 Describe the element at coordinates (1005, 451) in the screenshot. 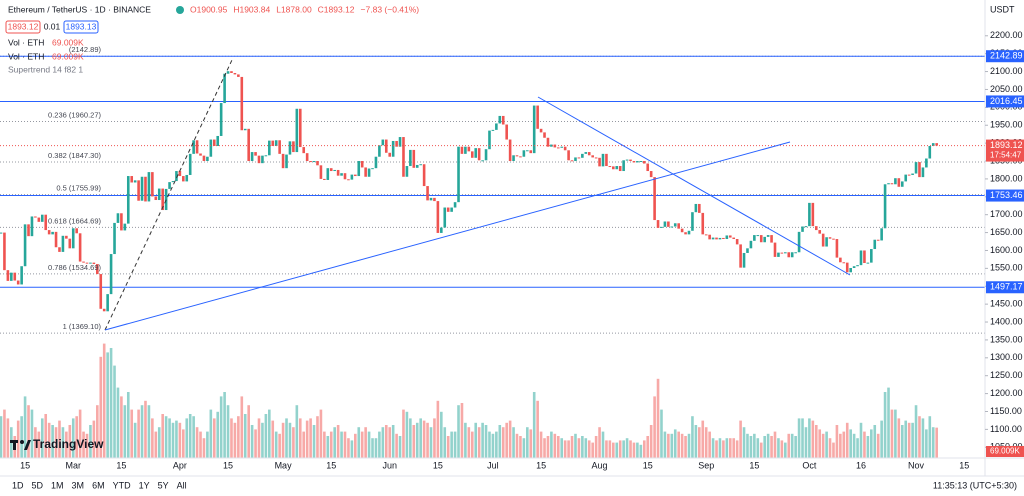

I see `volume-label: 69.009K` at that location.